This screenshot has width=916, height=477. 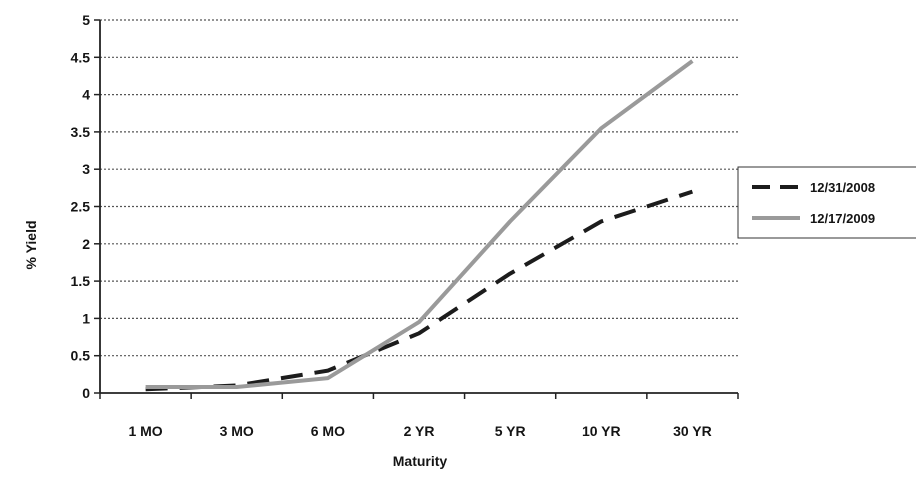 What do you see at coordinates (86, 318) in the screenshot?
I see `y-tick-label: 1` at bounding box center [86, 318].